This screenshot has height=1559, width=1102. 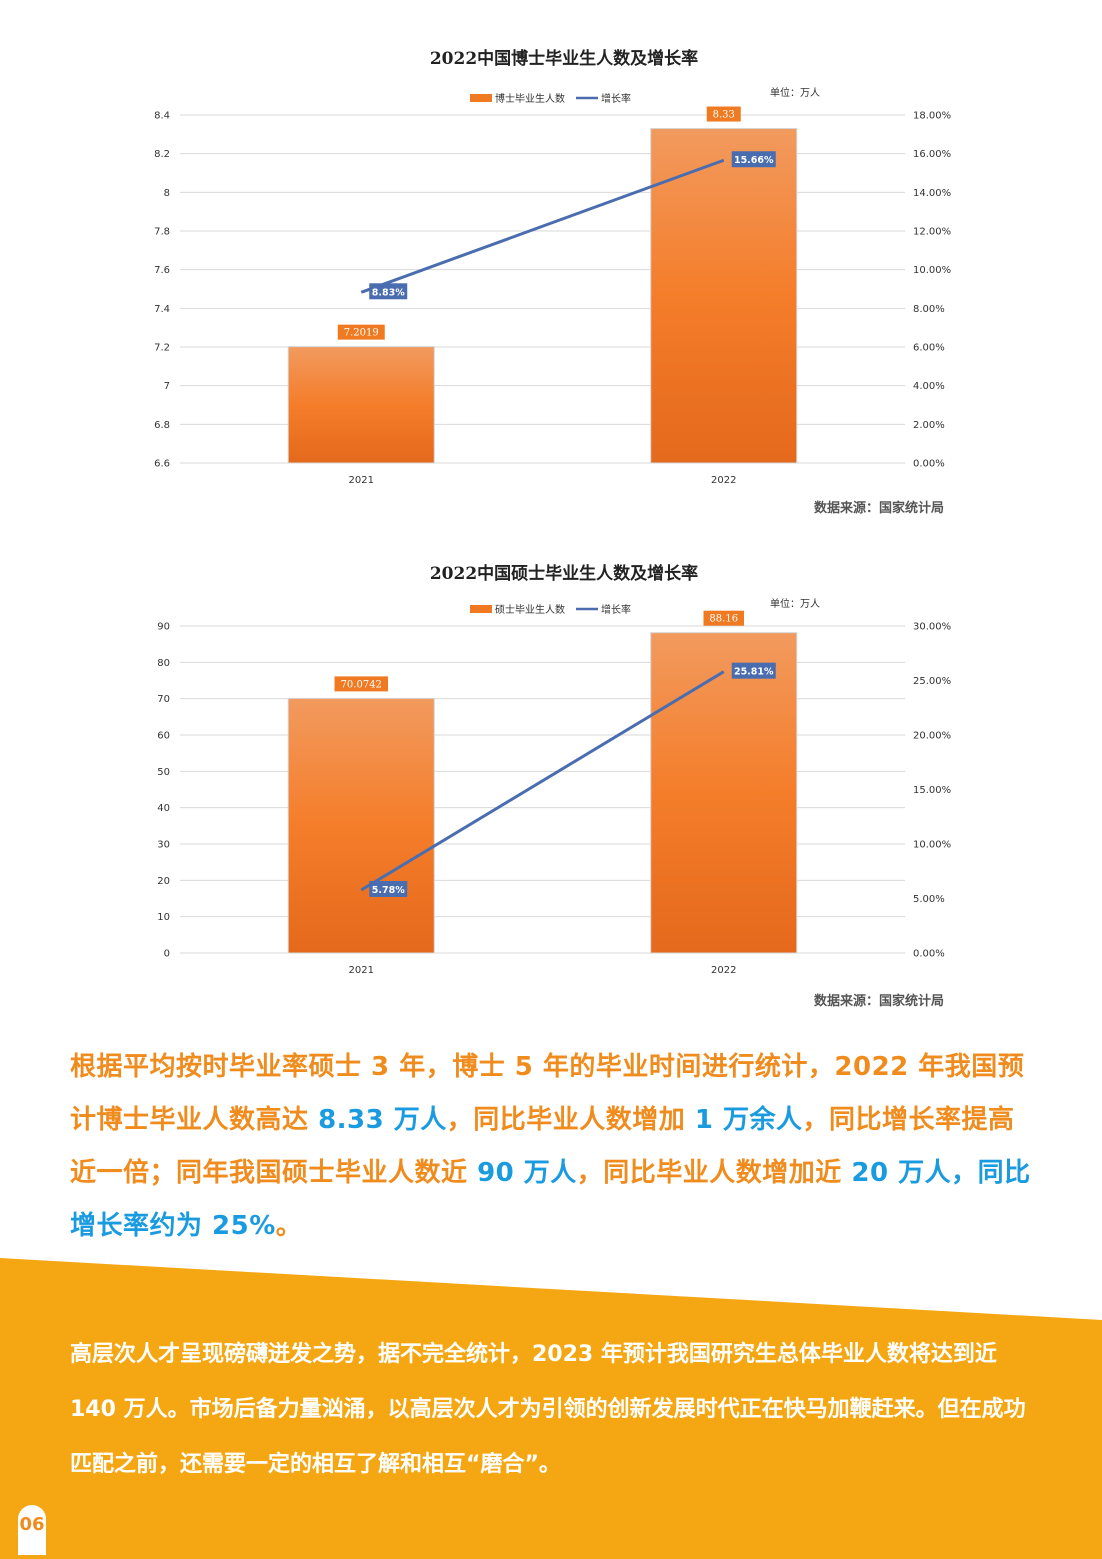 I want to click on line-data-label: 15.66%, so click(x=754, y=160).